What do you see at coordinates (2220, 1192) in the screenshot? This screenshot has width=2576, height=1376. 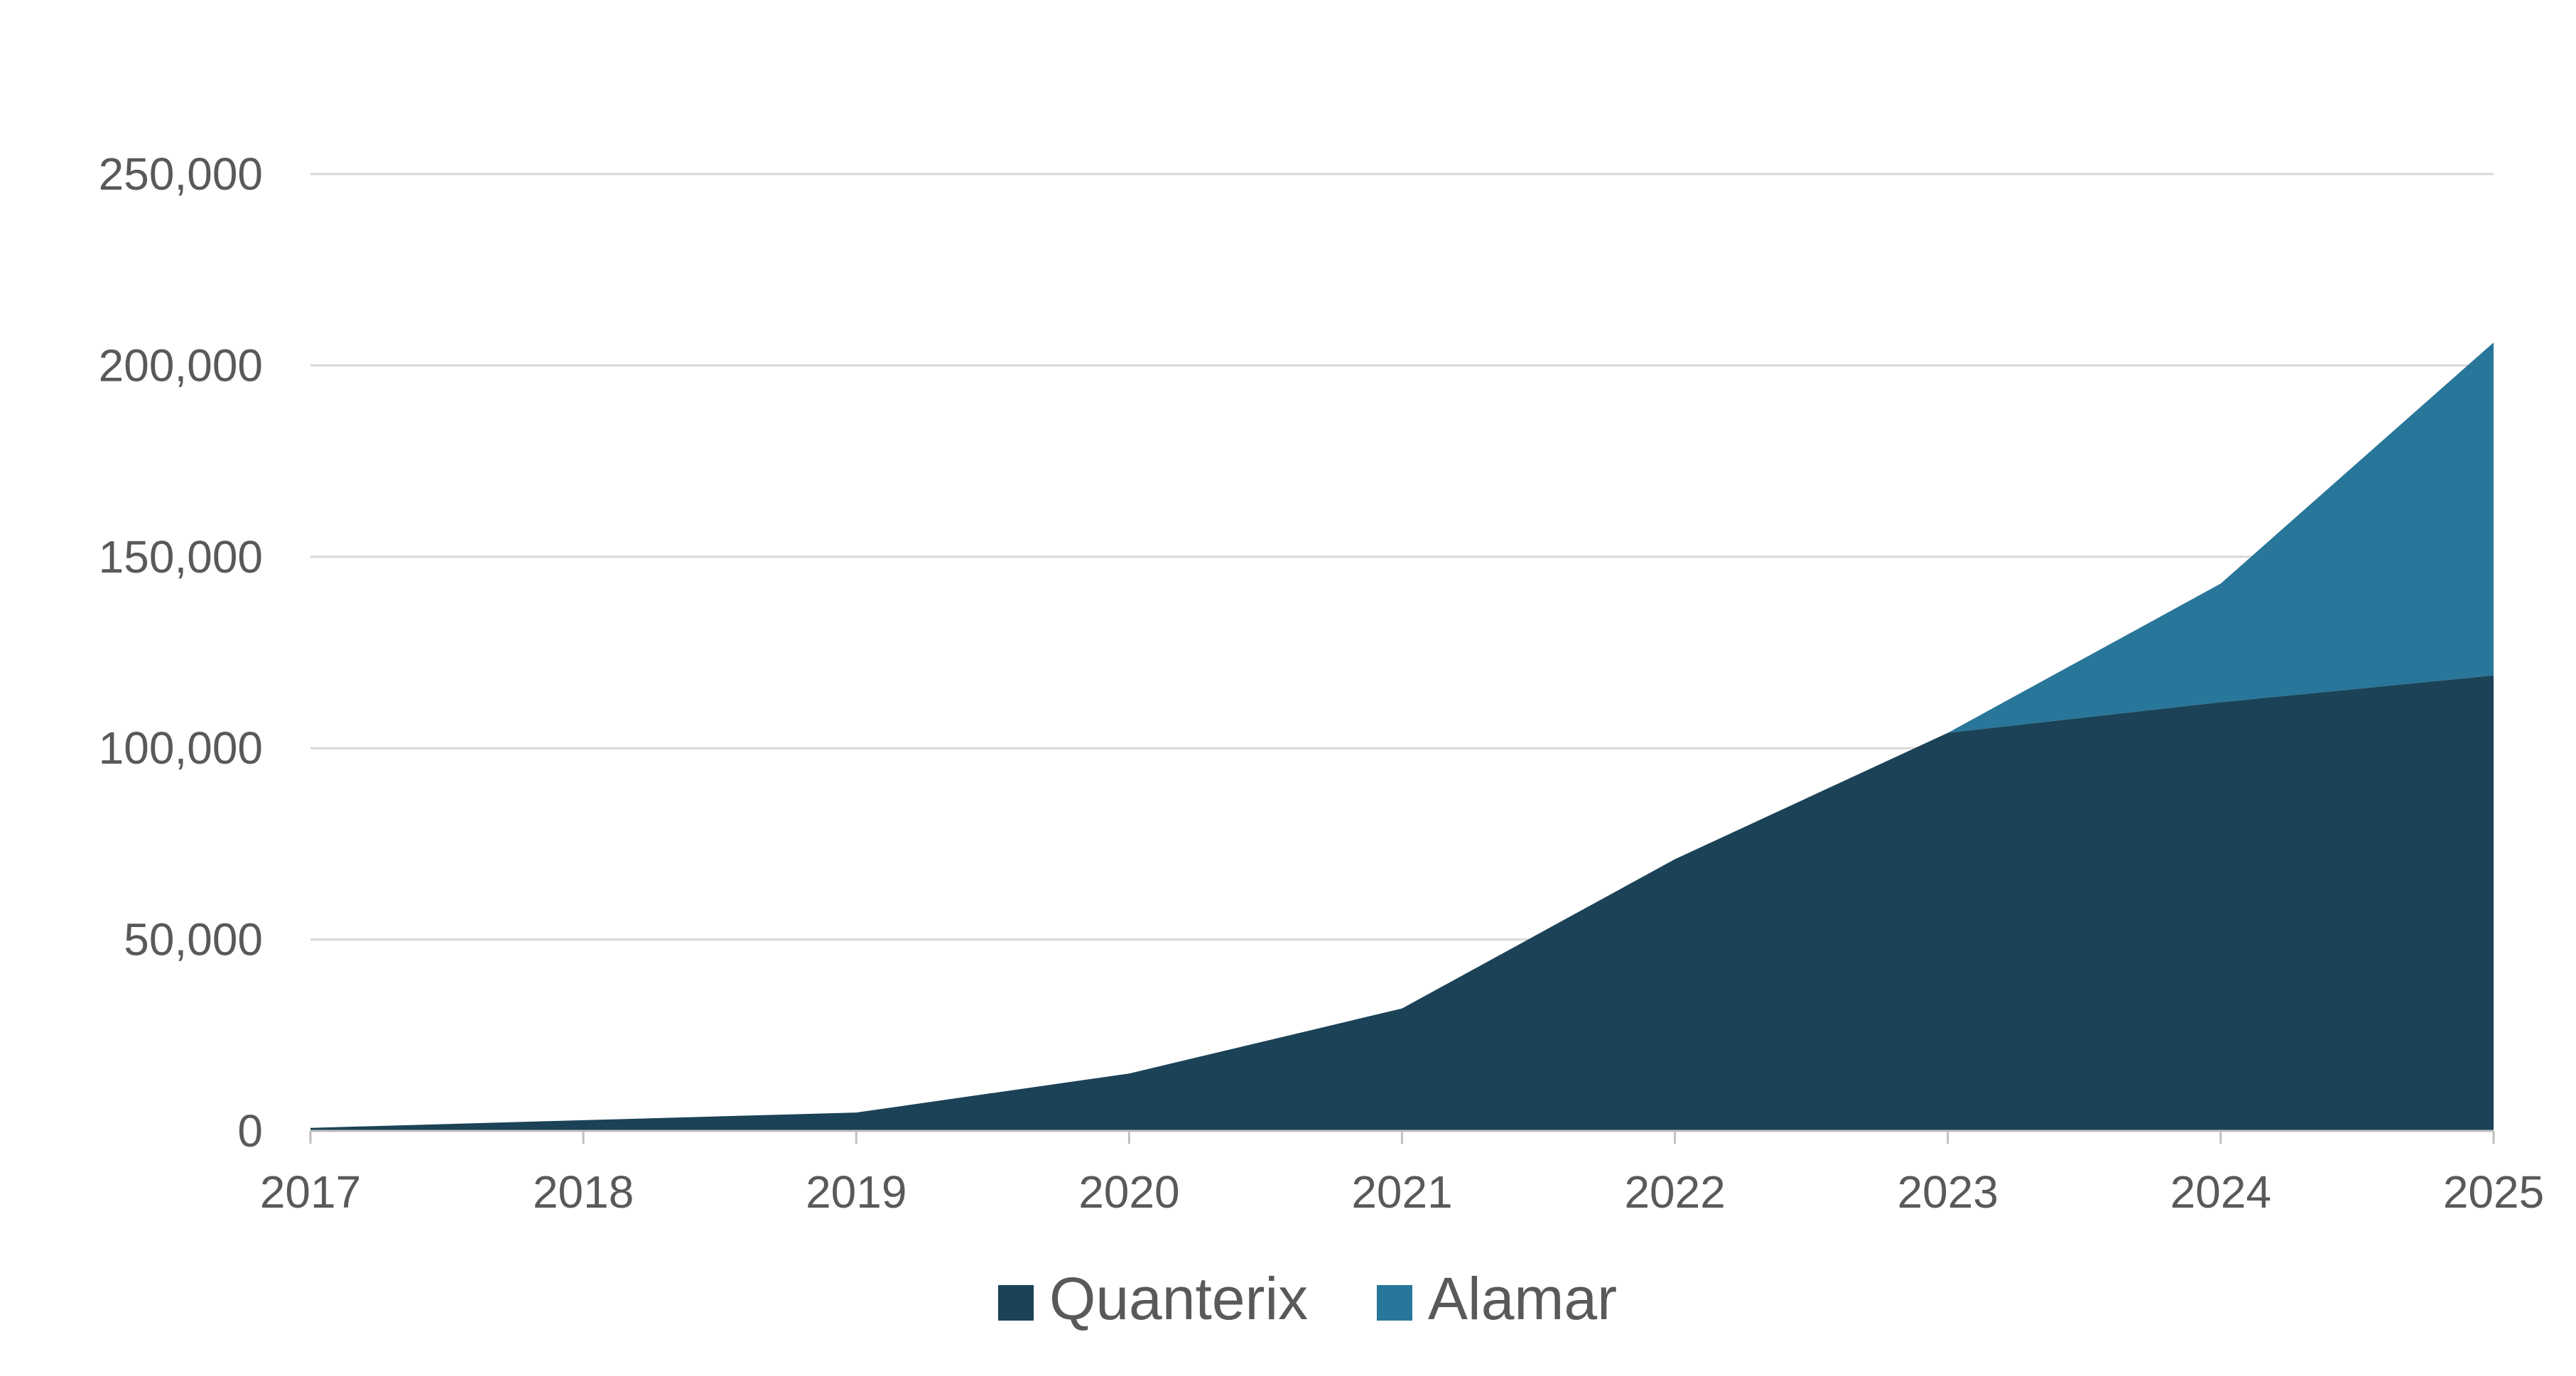 I see `x-tick-label: 2024` at bounding box center [2220, 1192].